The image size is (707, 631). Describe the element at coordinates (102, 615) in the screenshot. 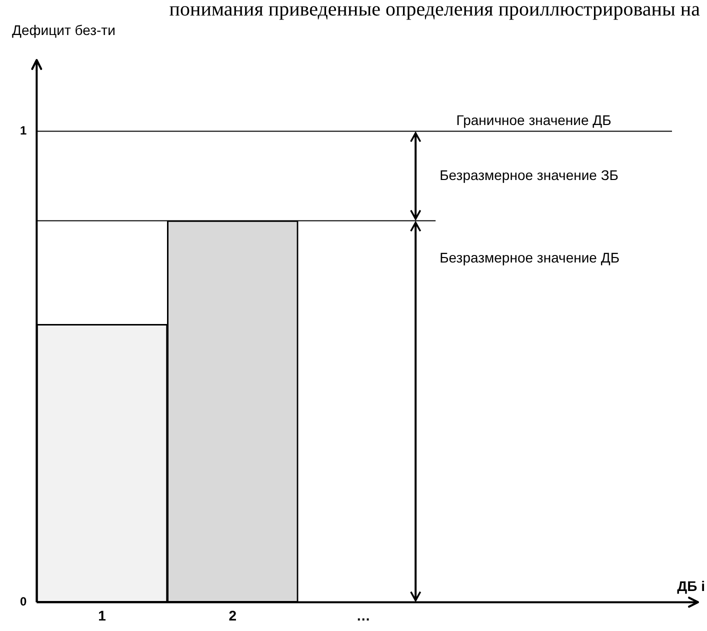

I see `x-tick-label: 1` at that location.